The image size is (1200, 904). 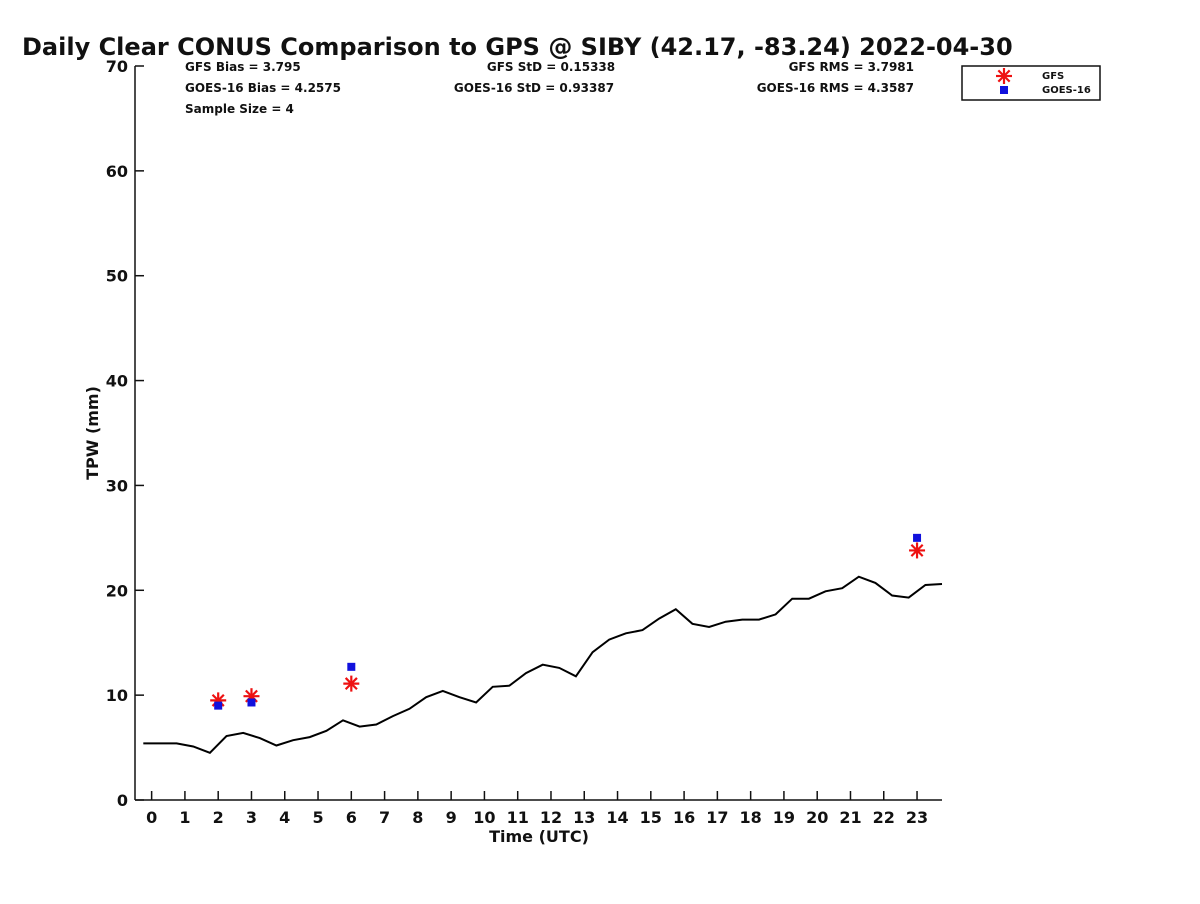 I want to click on x-tick-label: 0, so click(x=151, y=817).